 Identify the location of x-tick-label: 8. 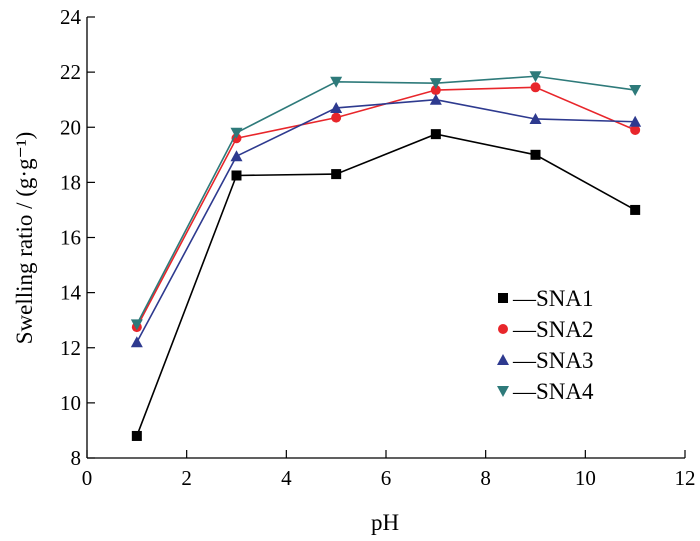
(485, 478).